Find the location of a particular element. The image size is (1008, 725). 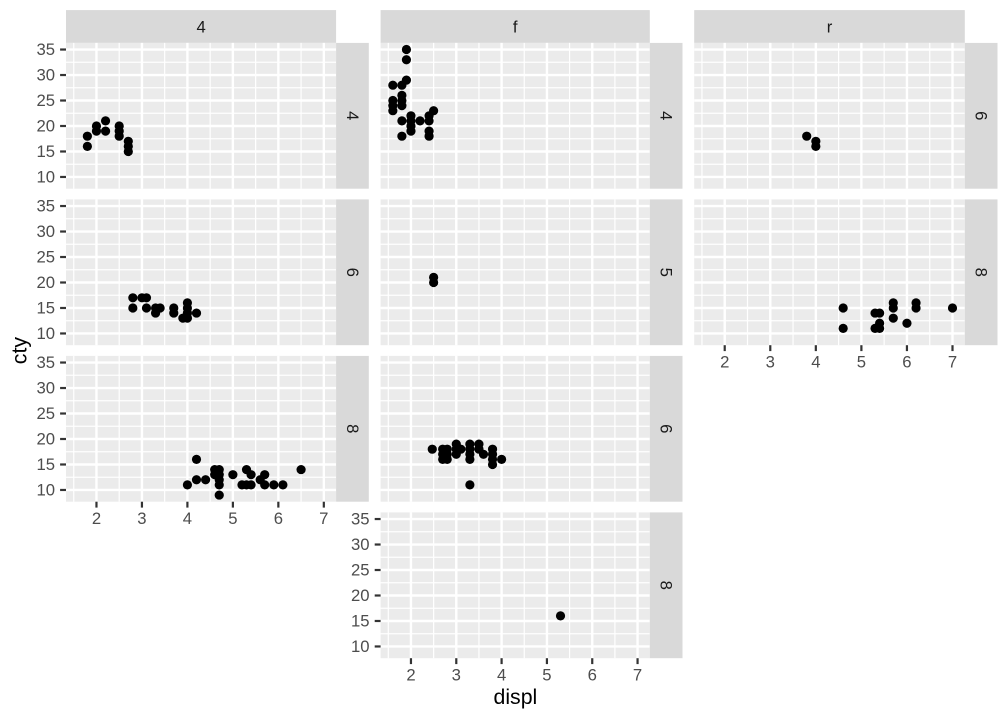

svg-text: cty is located at coordinates (20, 351).